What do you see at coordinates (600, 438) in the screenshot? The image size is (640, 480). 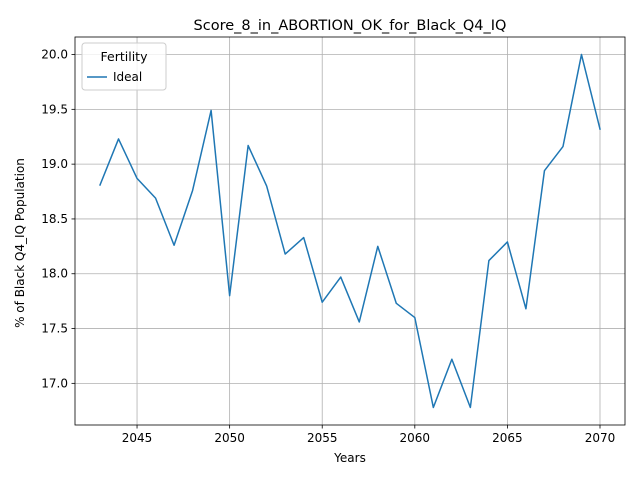 I see `x-tick-label: 2070` at bounding box center [600, 438].